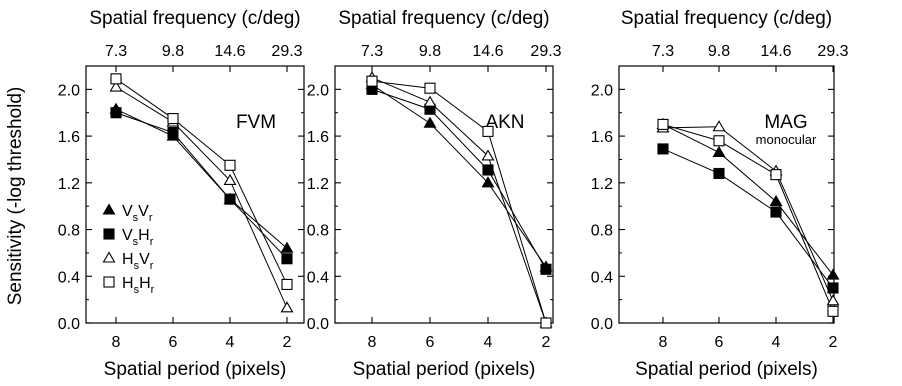  What do you see at coordinates (138, 285) in the screenshot?
I see `legend-label-HsHr: HsHr` at bounding box center [138, 285].